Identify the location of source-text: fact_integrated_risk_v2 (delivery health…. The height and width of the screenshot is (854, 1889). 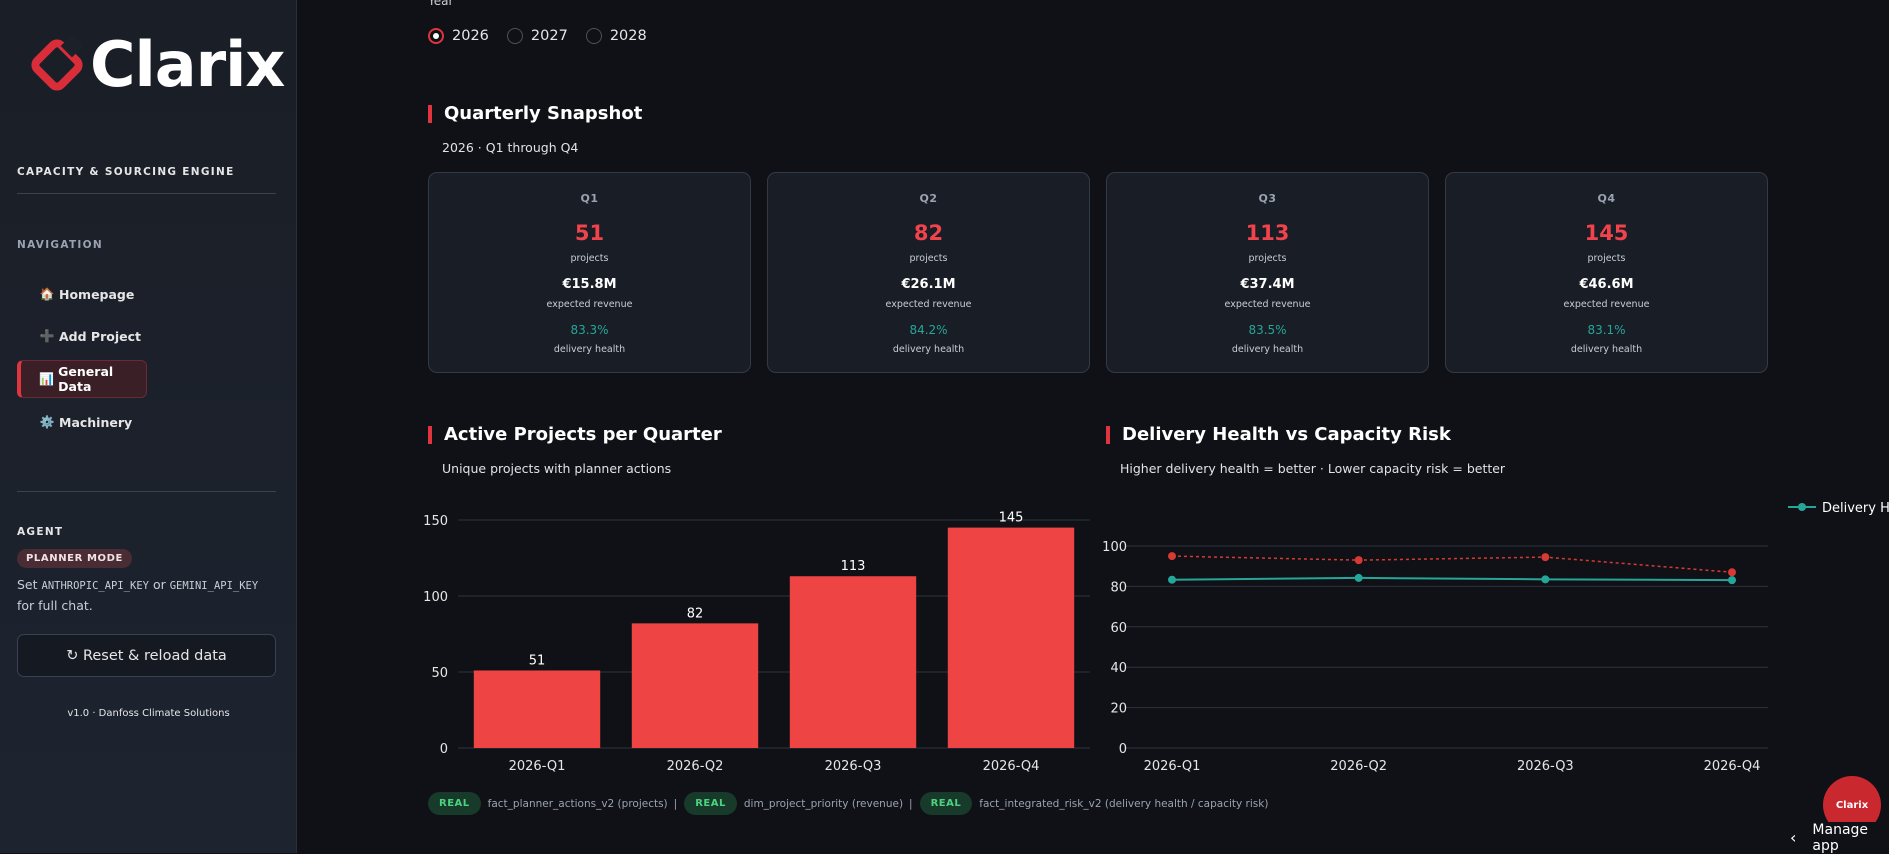
(1124, 803).